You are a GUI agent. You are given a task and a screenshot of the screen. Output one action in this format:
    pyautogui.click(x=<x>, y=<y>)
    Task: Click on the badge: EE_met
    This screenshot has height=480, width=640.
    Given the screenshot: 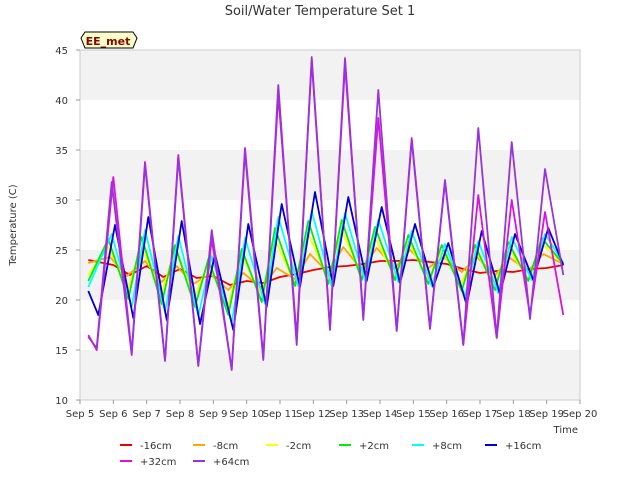 What is the action you would take?
    pyautogui.click(x=109, y=40)
    